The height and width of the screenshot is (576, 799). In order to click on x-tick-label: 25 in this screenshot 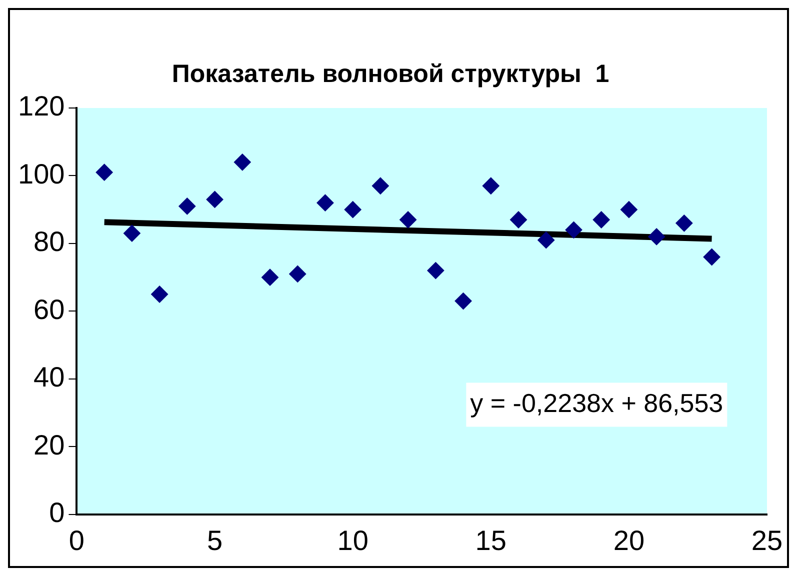, I will do `click(767, 540)`.